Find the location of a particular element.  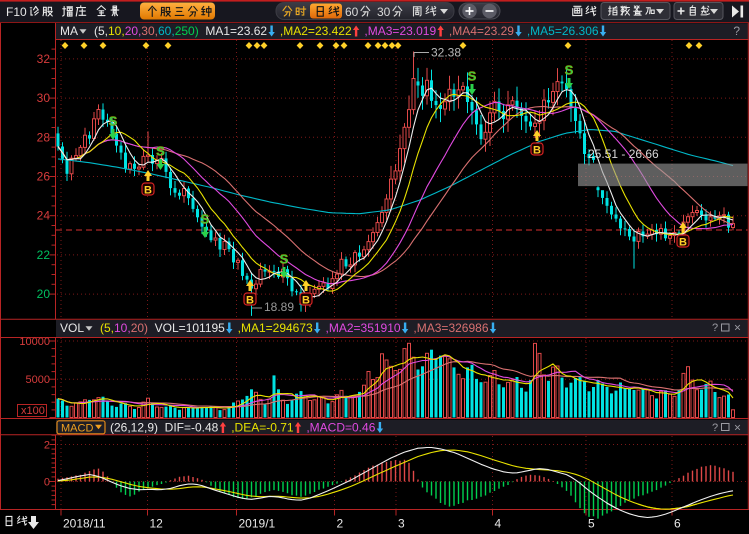

svg-text: 26 is located at coordinates (44, 177).